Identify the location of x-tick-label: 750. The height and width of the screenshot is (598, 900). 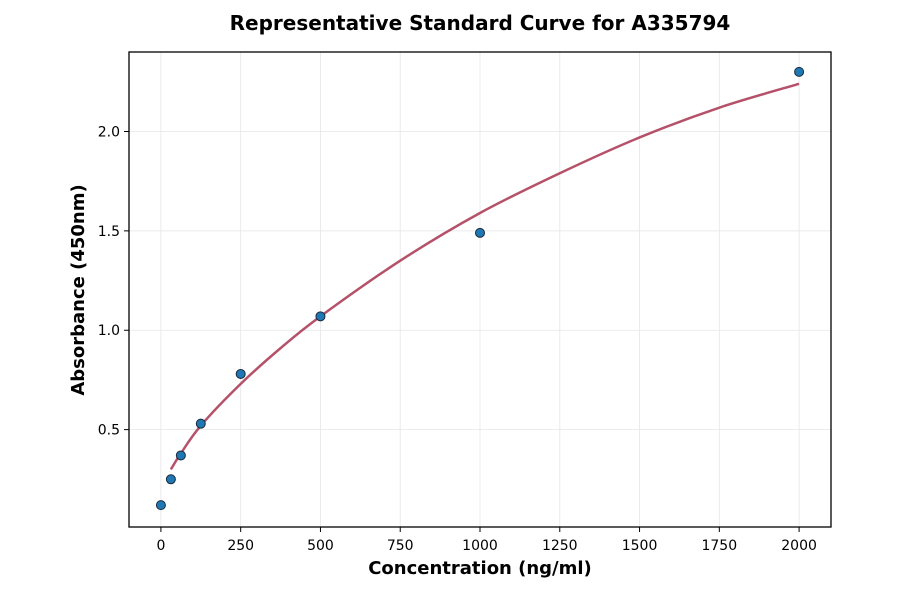
(400, 546).